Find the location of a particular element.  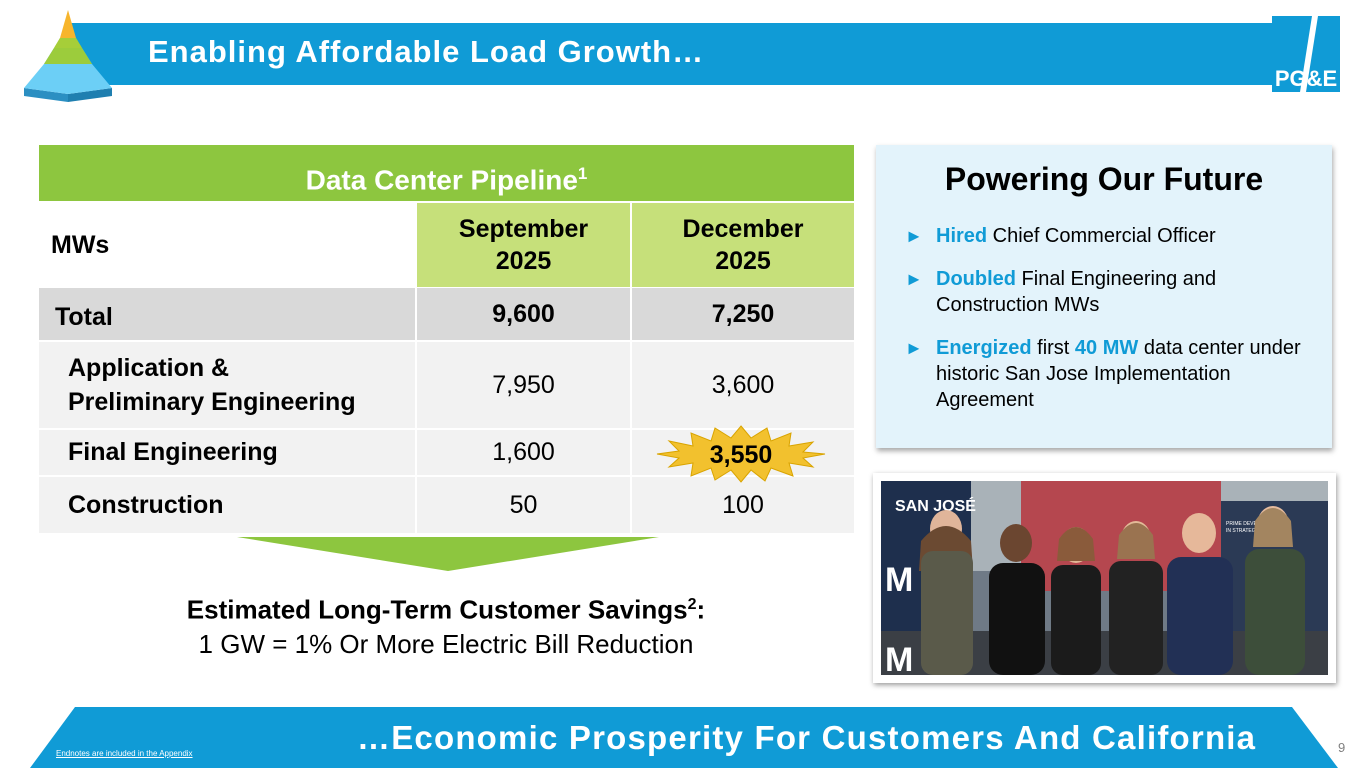

starburst-highlight: 3,550 is located at coordinates (741, 454).